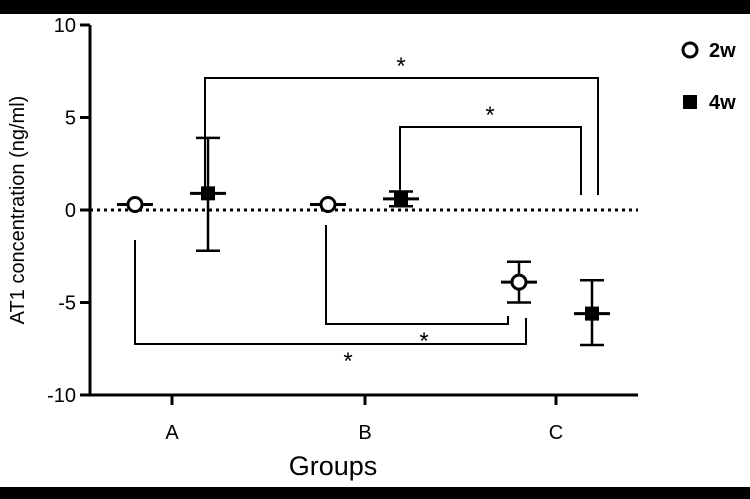  What do you see at coordinates (364, 433) in the screenshot?
I see `x-tick-label: B` at bounding box center [364, 433].